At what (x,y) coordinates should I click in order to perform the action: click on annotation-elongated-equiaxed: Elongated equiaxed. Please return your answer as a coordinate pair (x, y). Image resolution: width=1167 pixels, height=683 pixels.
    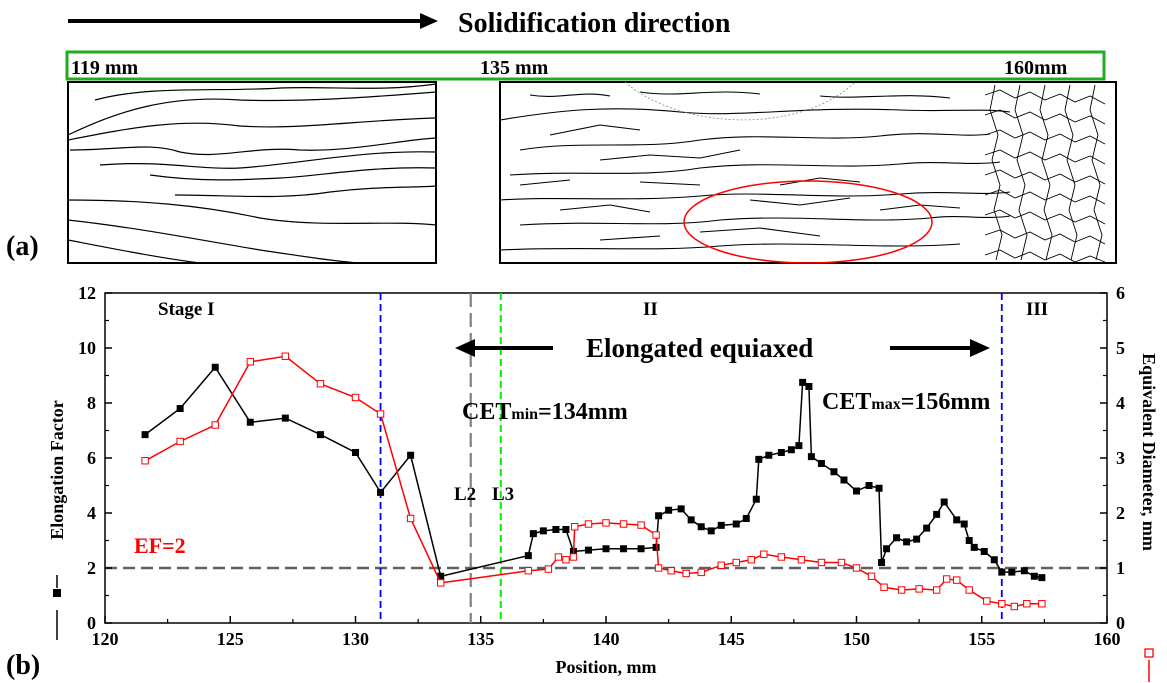
    Looking at the image, I should click on (699, 348).